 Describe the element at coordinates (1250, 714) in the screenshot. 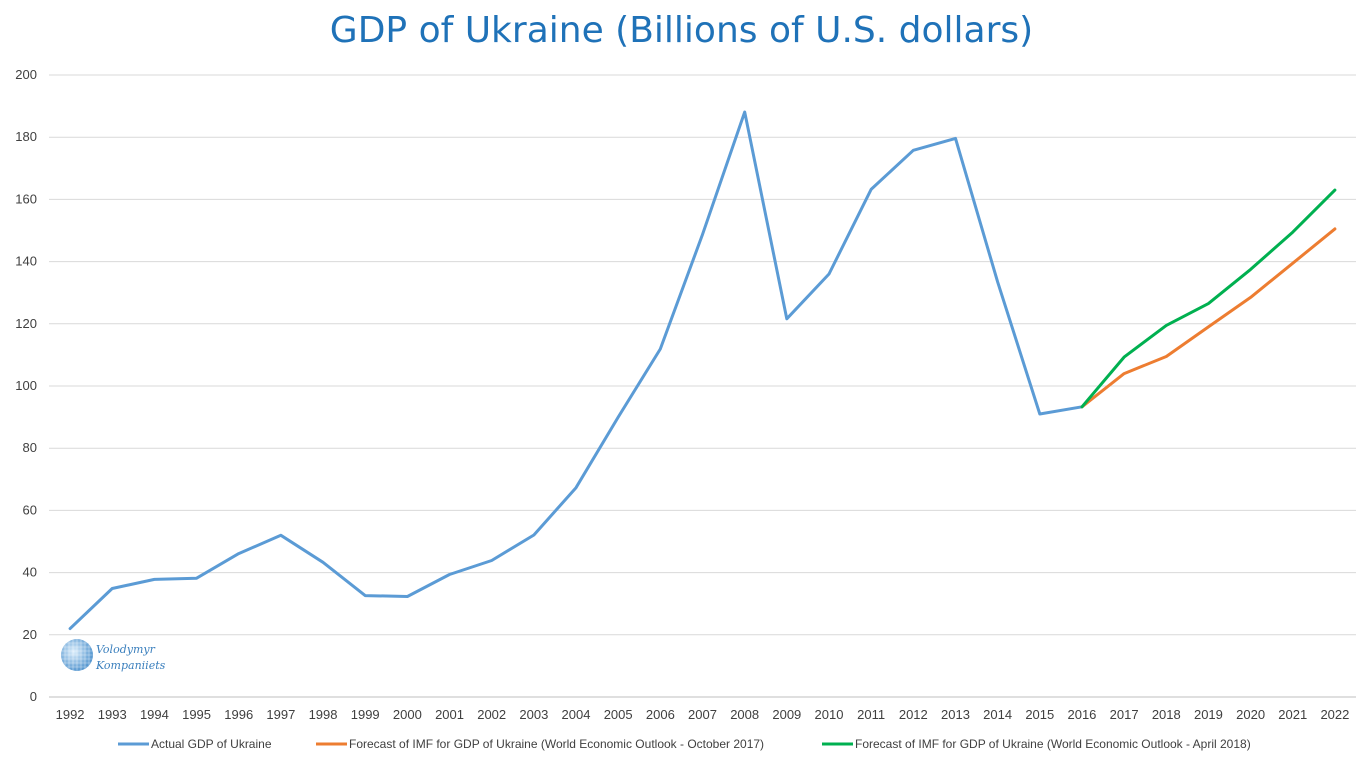

I see `x-tick-label: 2020` at that location.